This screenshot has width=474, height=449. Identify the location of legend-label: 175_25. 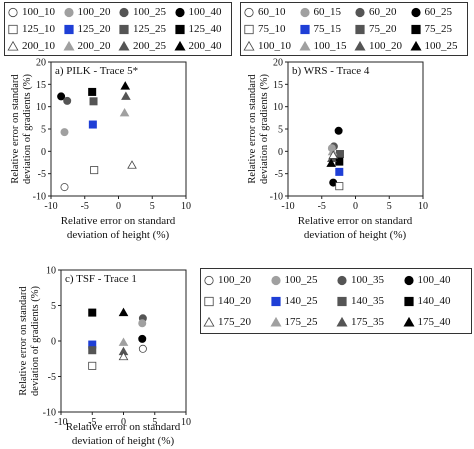
(301, 322).